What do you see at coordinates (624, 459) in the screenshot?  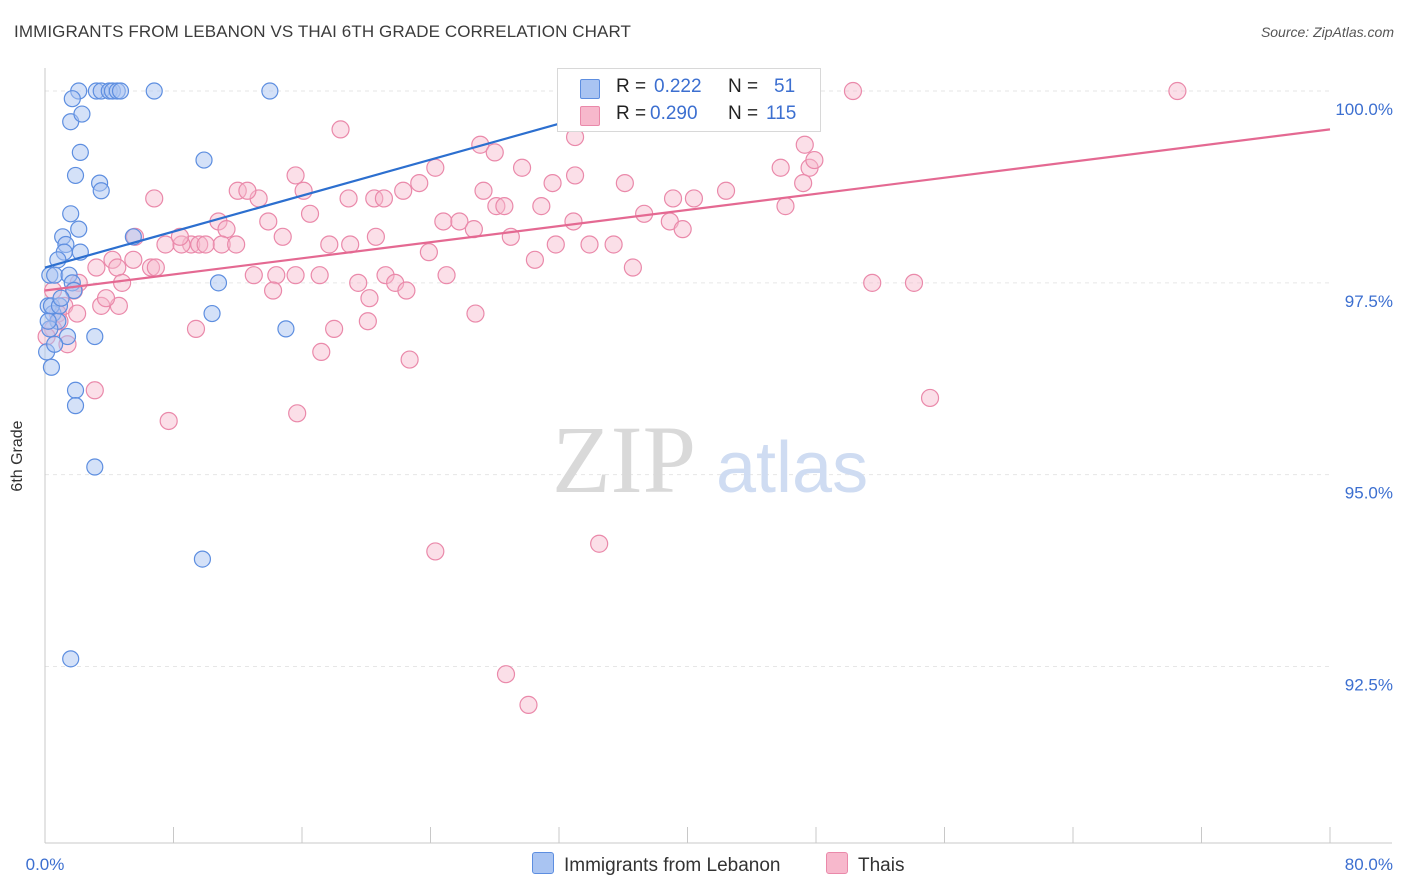 I see `watermark-zip: ZIP` at bounding box center [624, 459].